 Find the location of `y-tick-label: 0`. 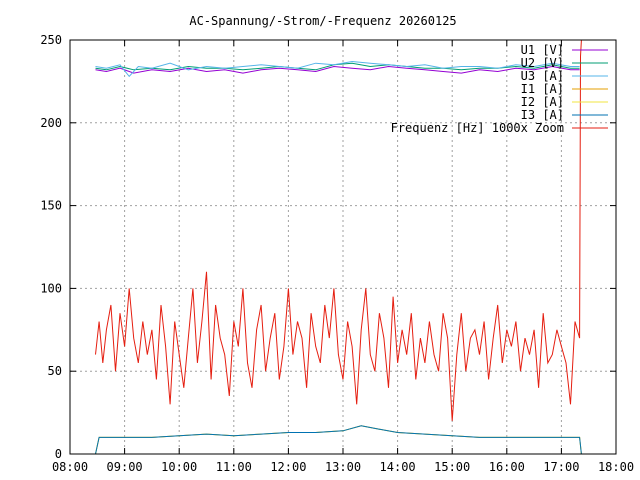

y-tick-label: 0 is located at coordinates (58, 454).